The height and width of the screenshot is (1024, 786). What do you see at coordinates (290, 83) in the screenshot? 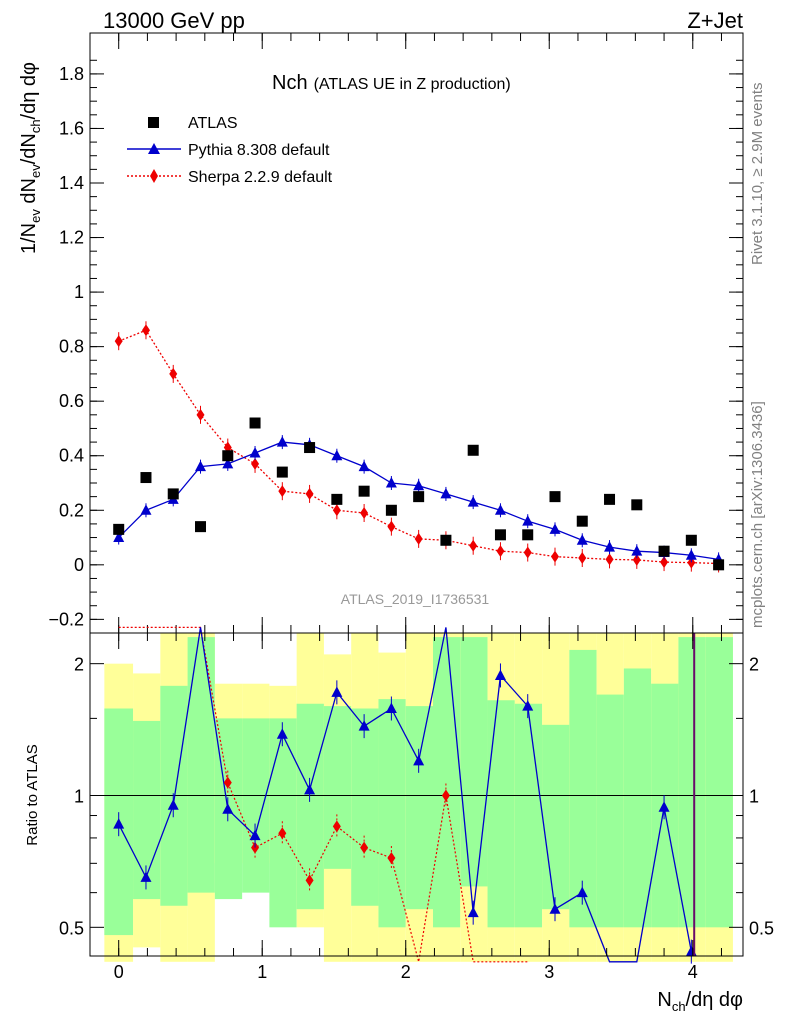
I see `main-title-main: Nch` at bounding box center [290, 83].